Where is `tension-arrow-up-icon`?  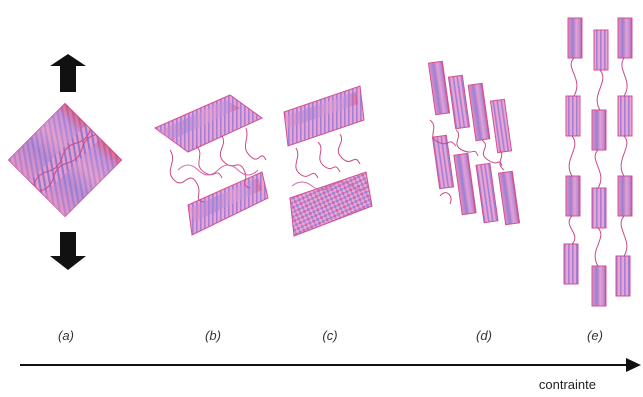
tension-arrow-up-icon is located at coordinates (68, 73).